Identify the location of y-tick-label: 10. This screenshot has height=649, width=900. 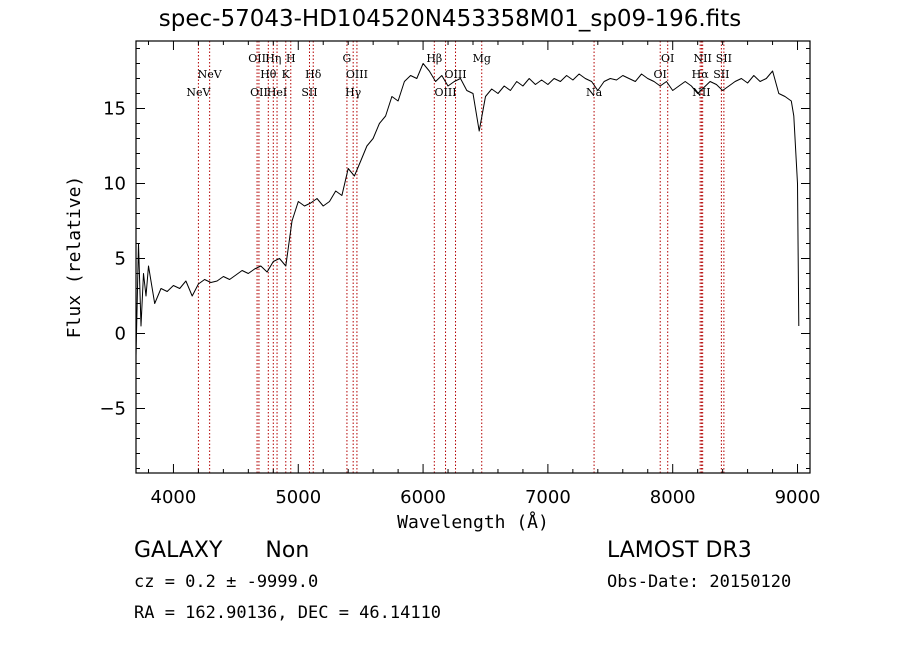
(114, 184).